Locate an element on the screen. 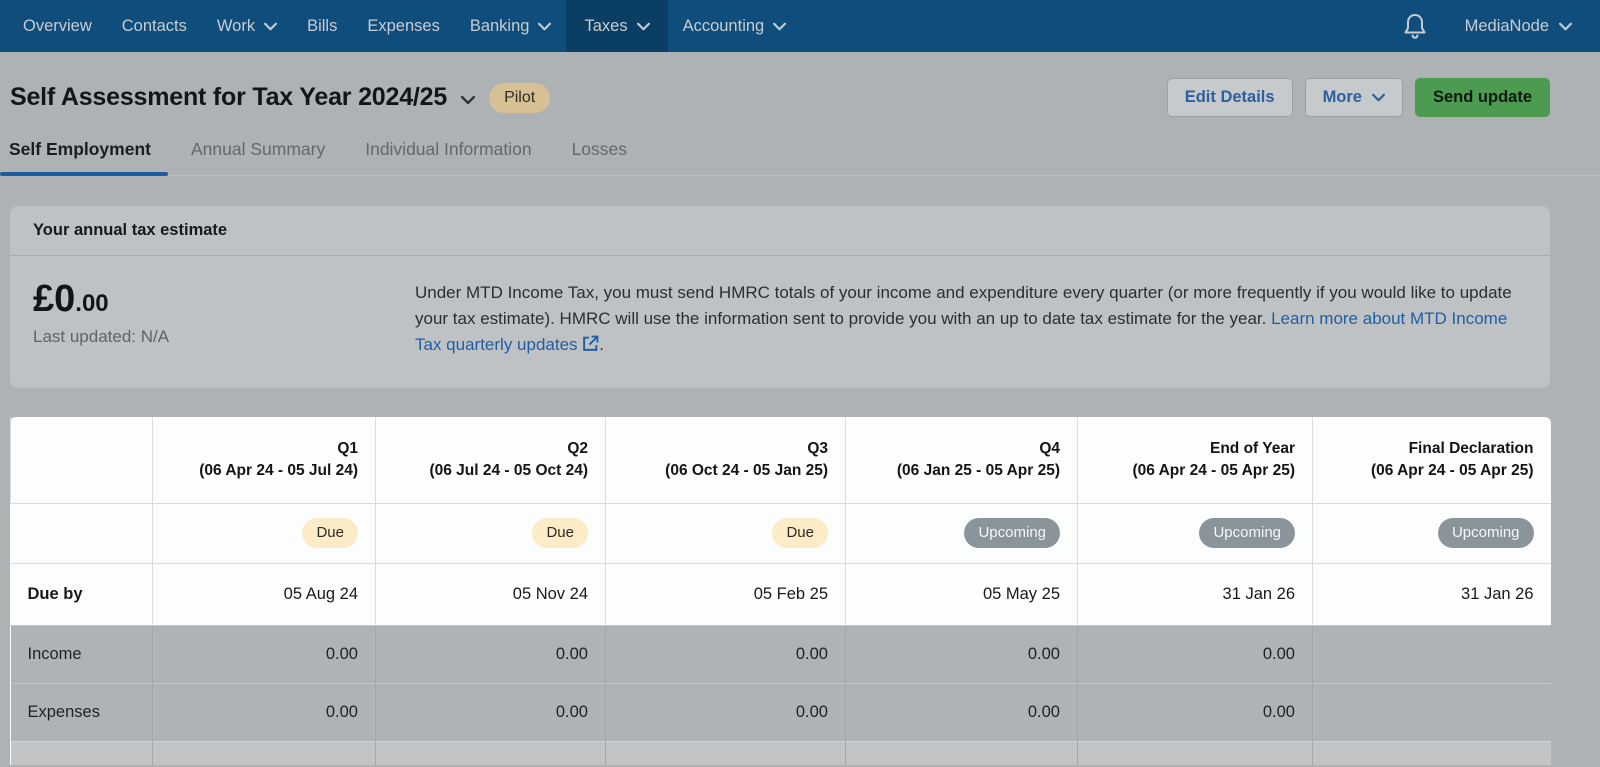  nav-item-label: Banking is located at coordinates (499, 25).